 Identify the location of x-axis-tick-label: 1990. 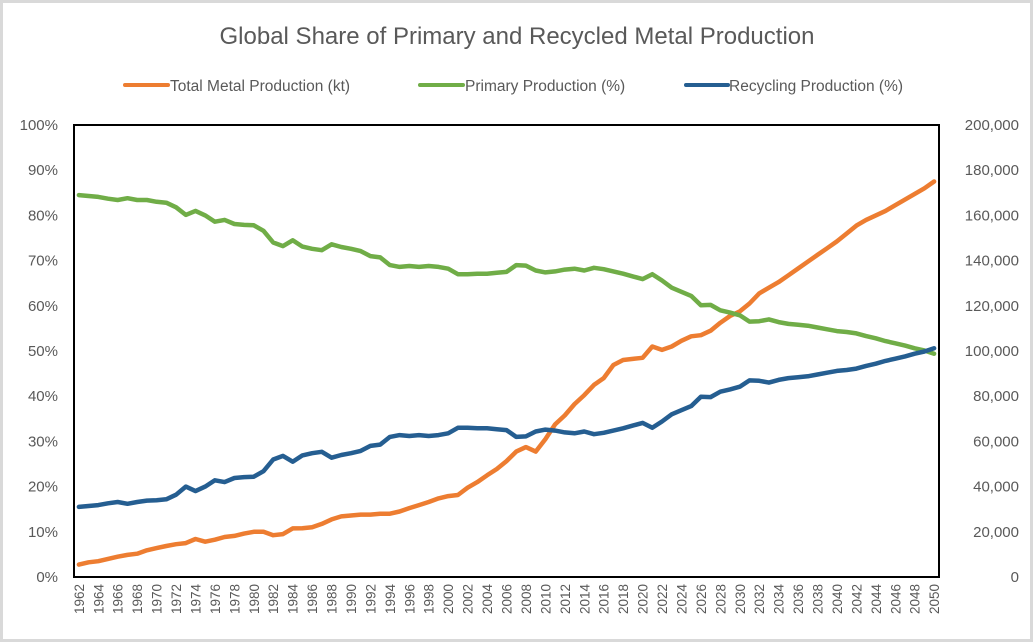
(351, 599).